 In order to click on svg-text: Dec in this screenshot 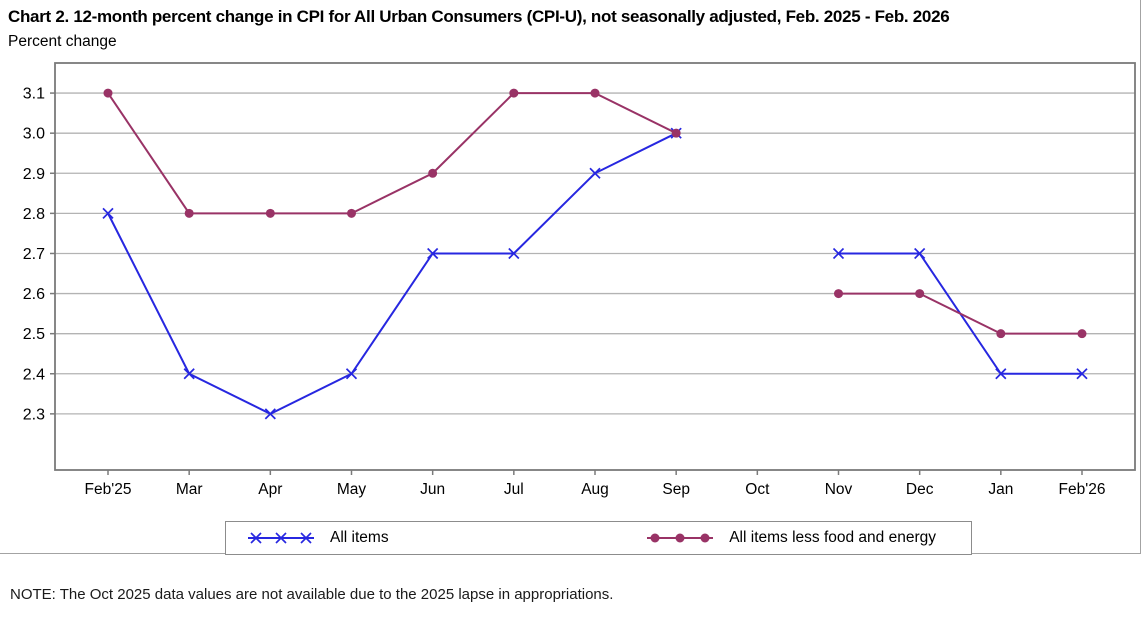, I will do `click(920, 489)`.